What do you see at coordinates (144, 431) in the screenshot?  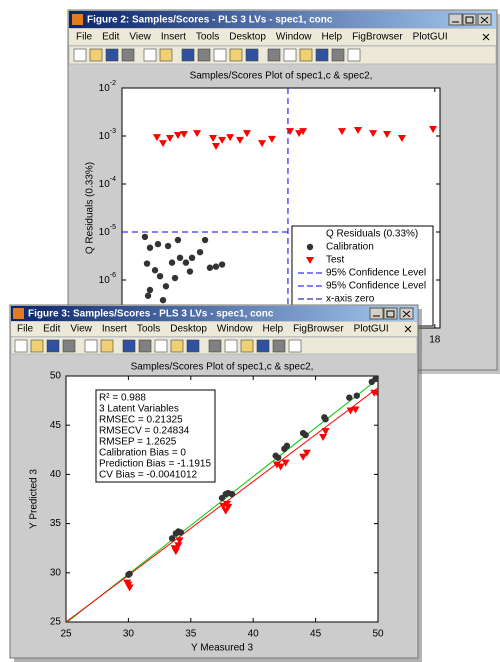 I see `stats-line: RMSECV = 0.24834` at bounding box center [144, 431].